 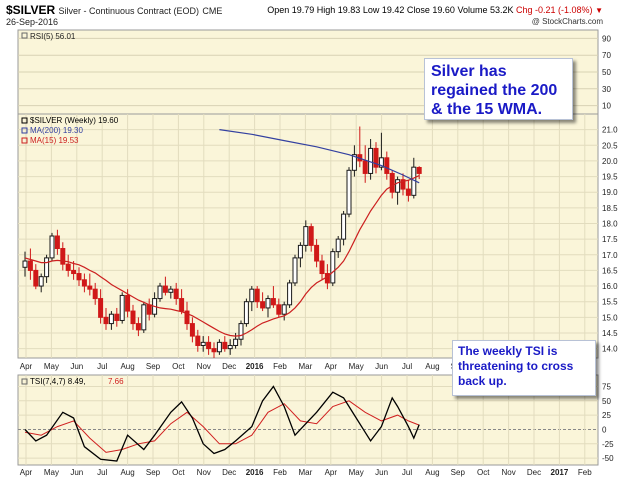 What do you see at coordinates (610, 349) in the screenshot?
I see `price-tick-label: 14.0` at bounding box center [610, 349].